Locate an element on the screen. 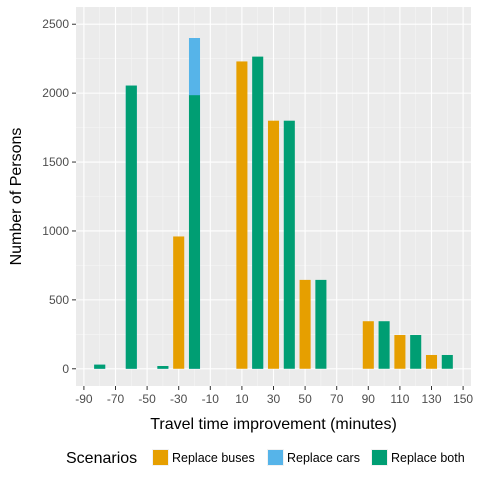  y-axis-ticks: 0 500 1000 1500 2000 2500 is located at coordinates (59, 196).